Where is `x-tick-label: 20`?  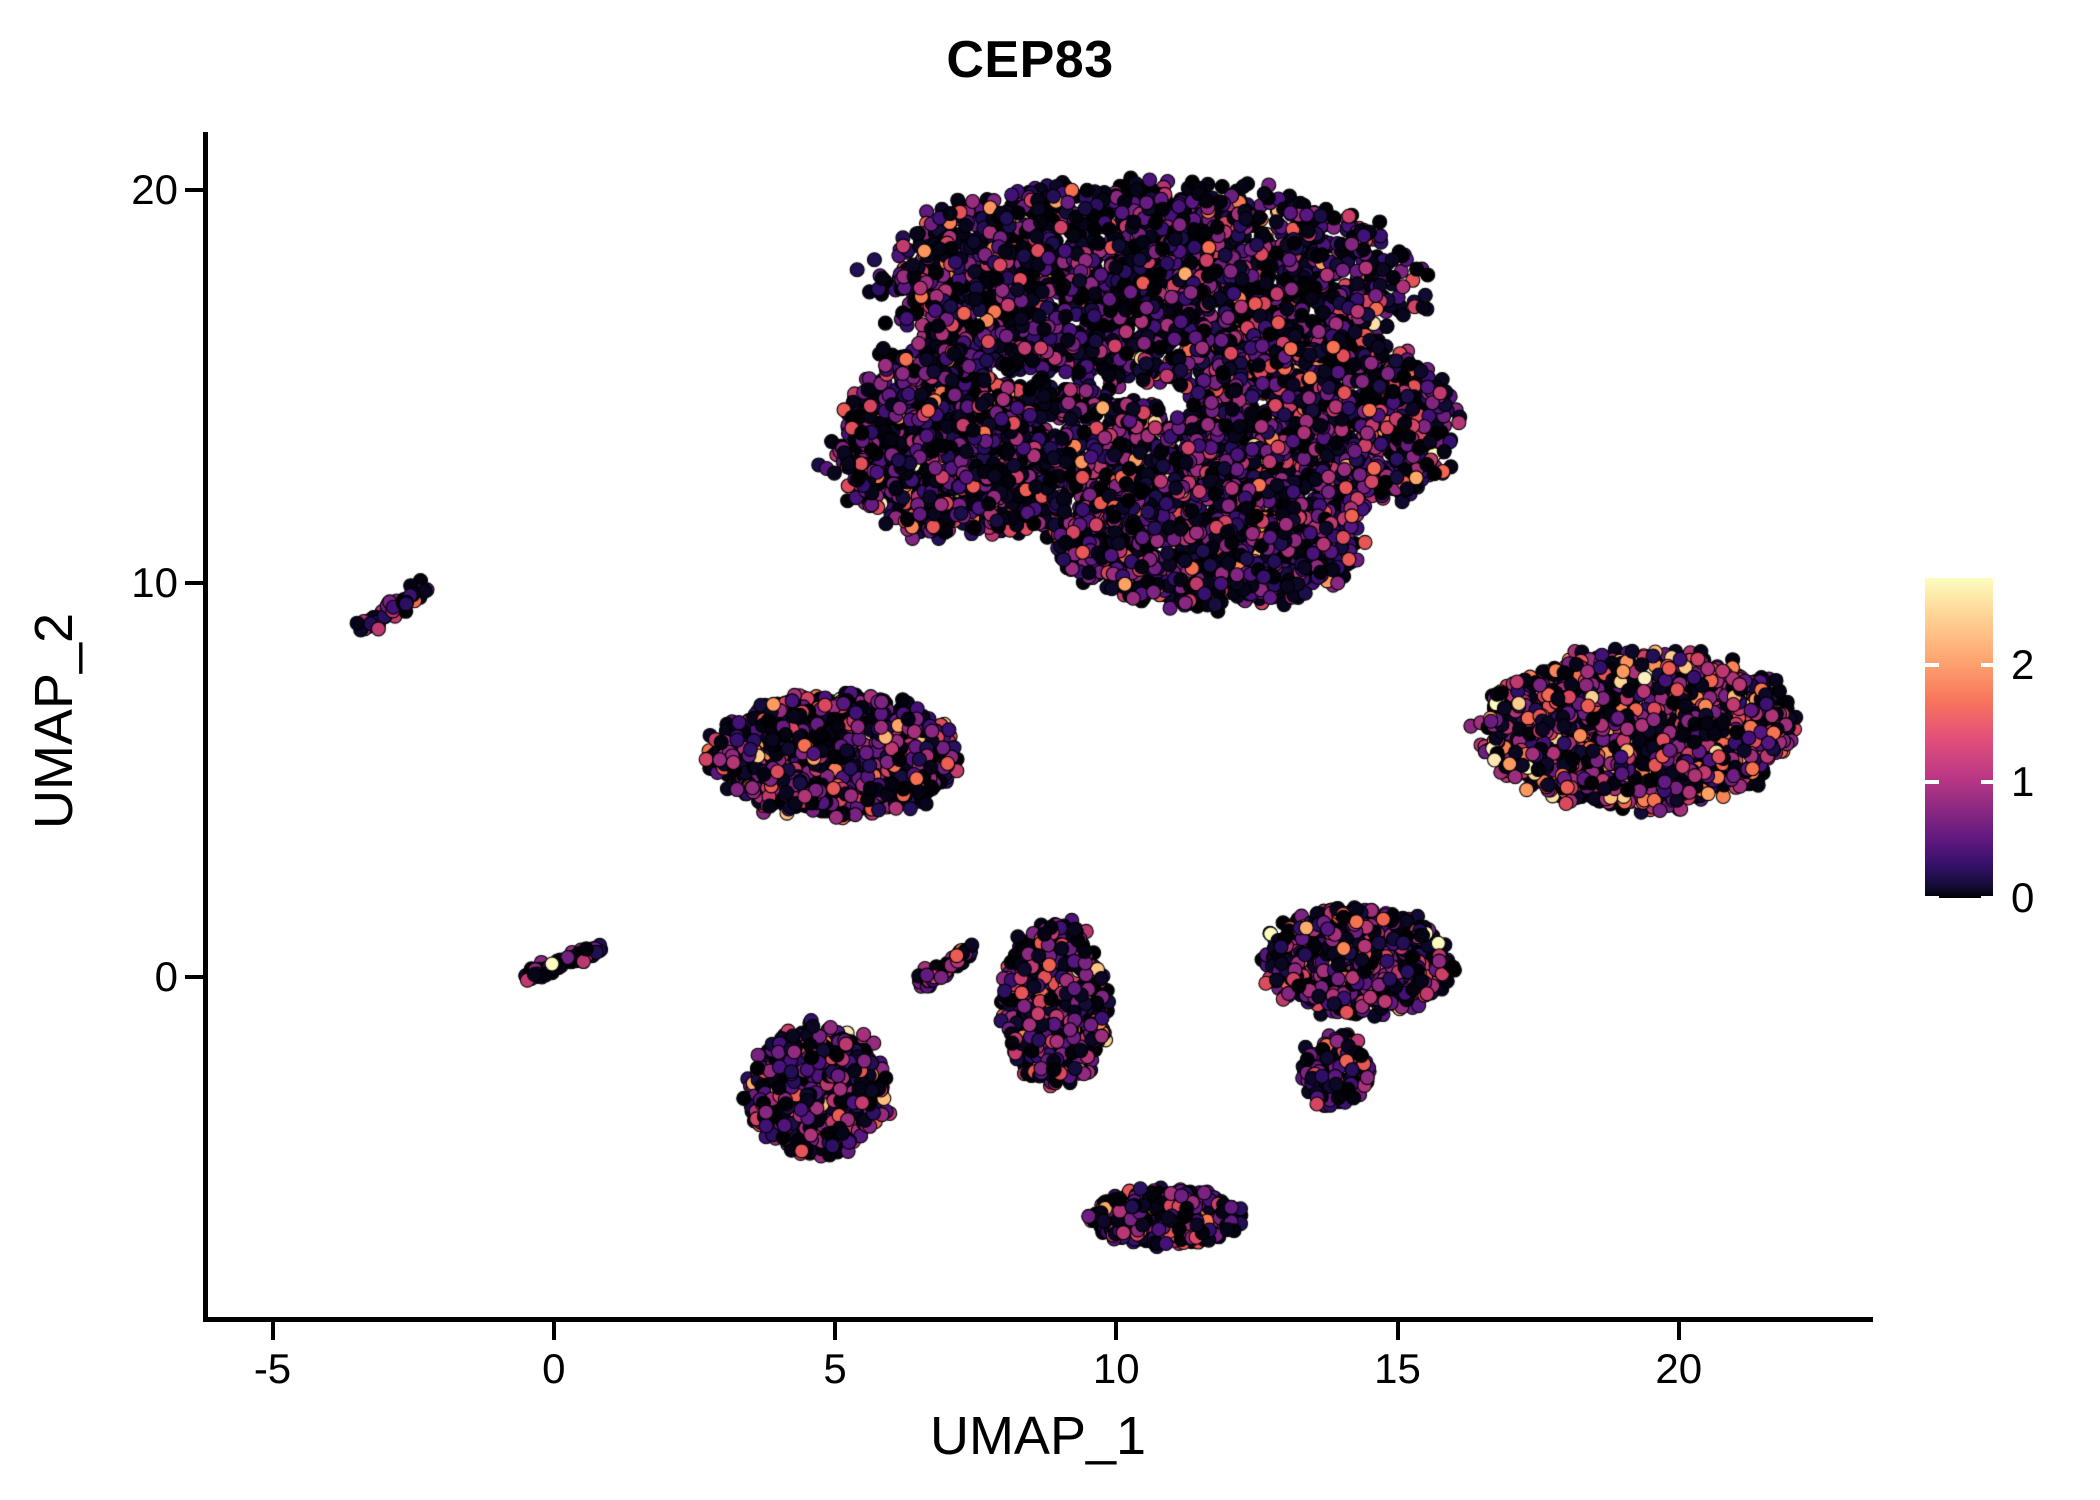 x-tick-label: 20 is located at coordinates (1679, 1368).